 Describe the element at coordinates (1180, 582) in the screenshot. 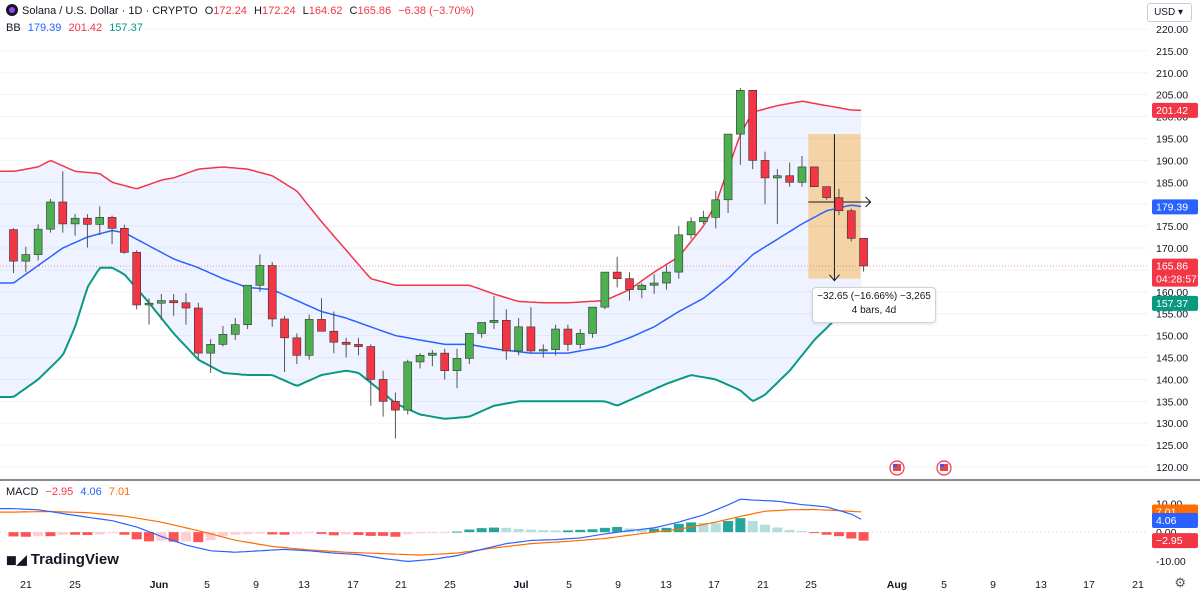

I see `gear-icon: ⚙` at that location.